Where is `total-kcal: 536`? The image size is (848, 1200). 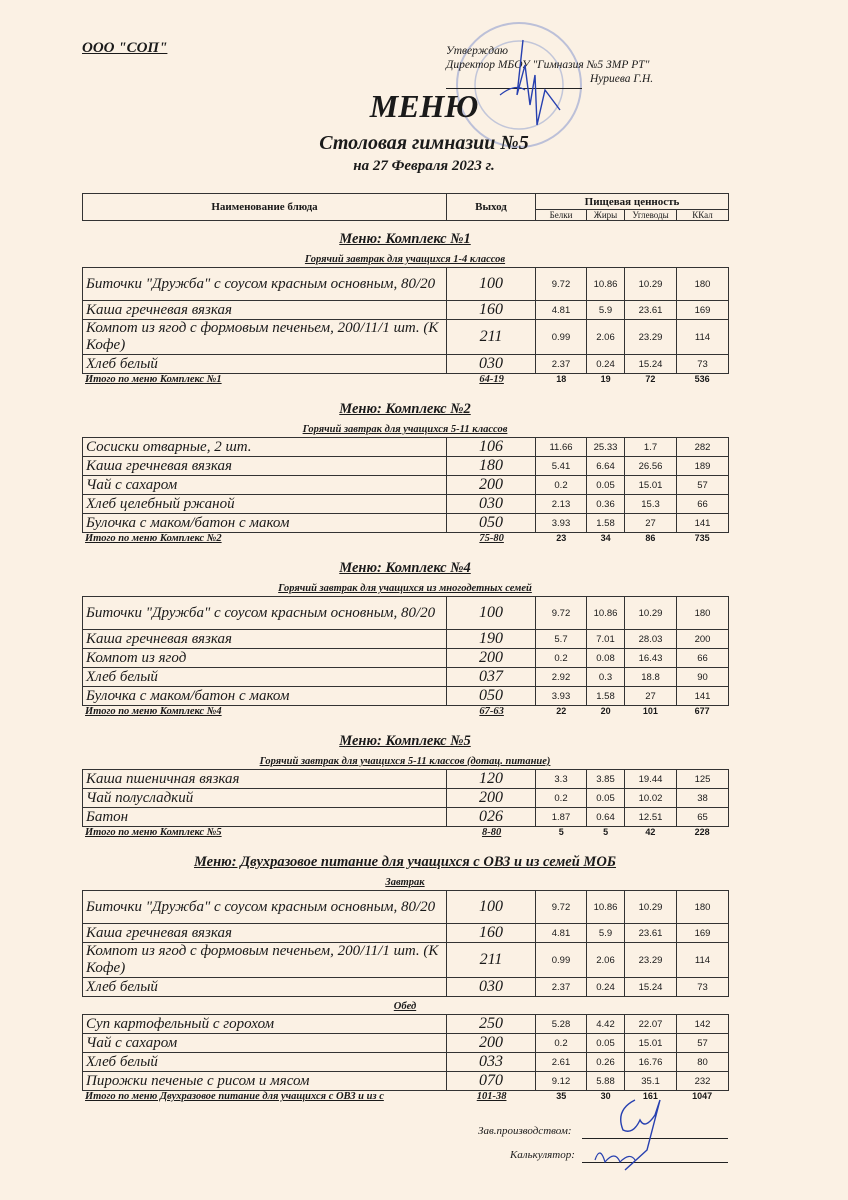 total-kcal: 536 is located at coordinates (702, 379).